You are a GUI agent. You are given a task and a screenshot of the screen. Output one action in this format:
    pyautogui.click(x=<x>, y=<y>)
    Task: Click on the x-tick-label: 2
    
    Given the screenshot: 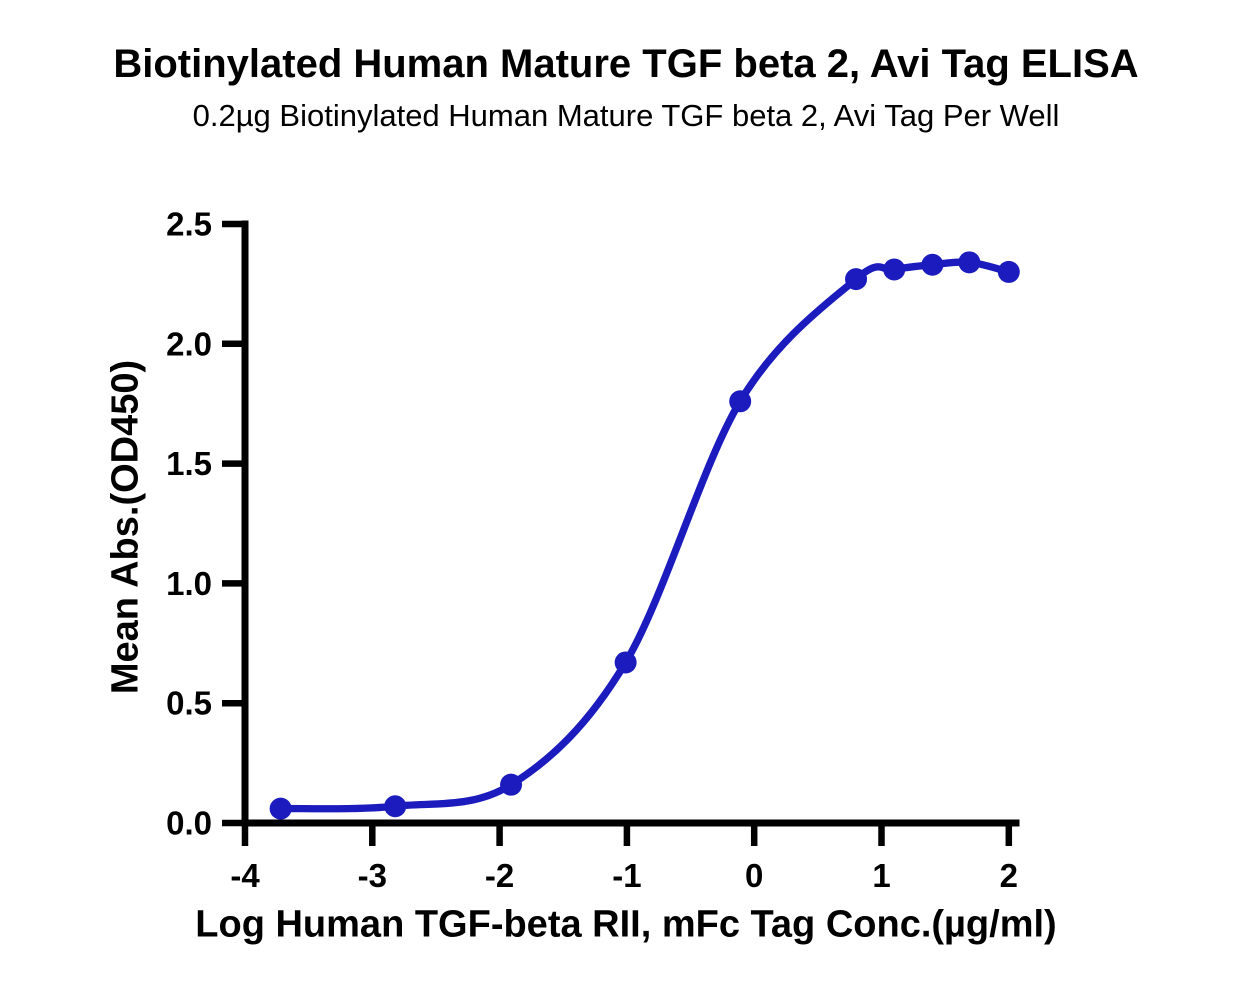 What is the action you would take?
    pyautogui.click(x=1009, y=875)
    